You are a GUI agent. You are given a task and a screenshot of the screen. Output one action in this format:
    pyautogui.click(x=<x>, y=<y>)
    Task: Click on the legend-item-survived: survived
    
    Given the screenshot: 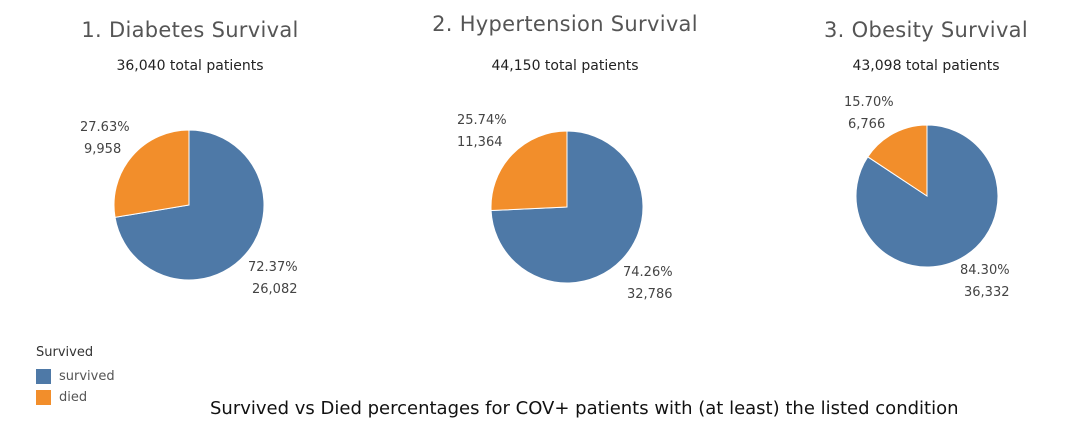 What is the action you would take?
    pyautogui.click(x=75, y=376)
    